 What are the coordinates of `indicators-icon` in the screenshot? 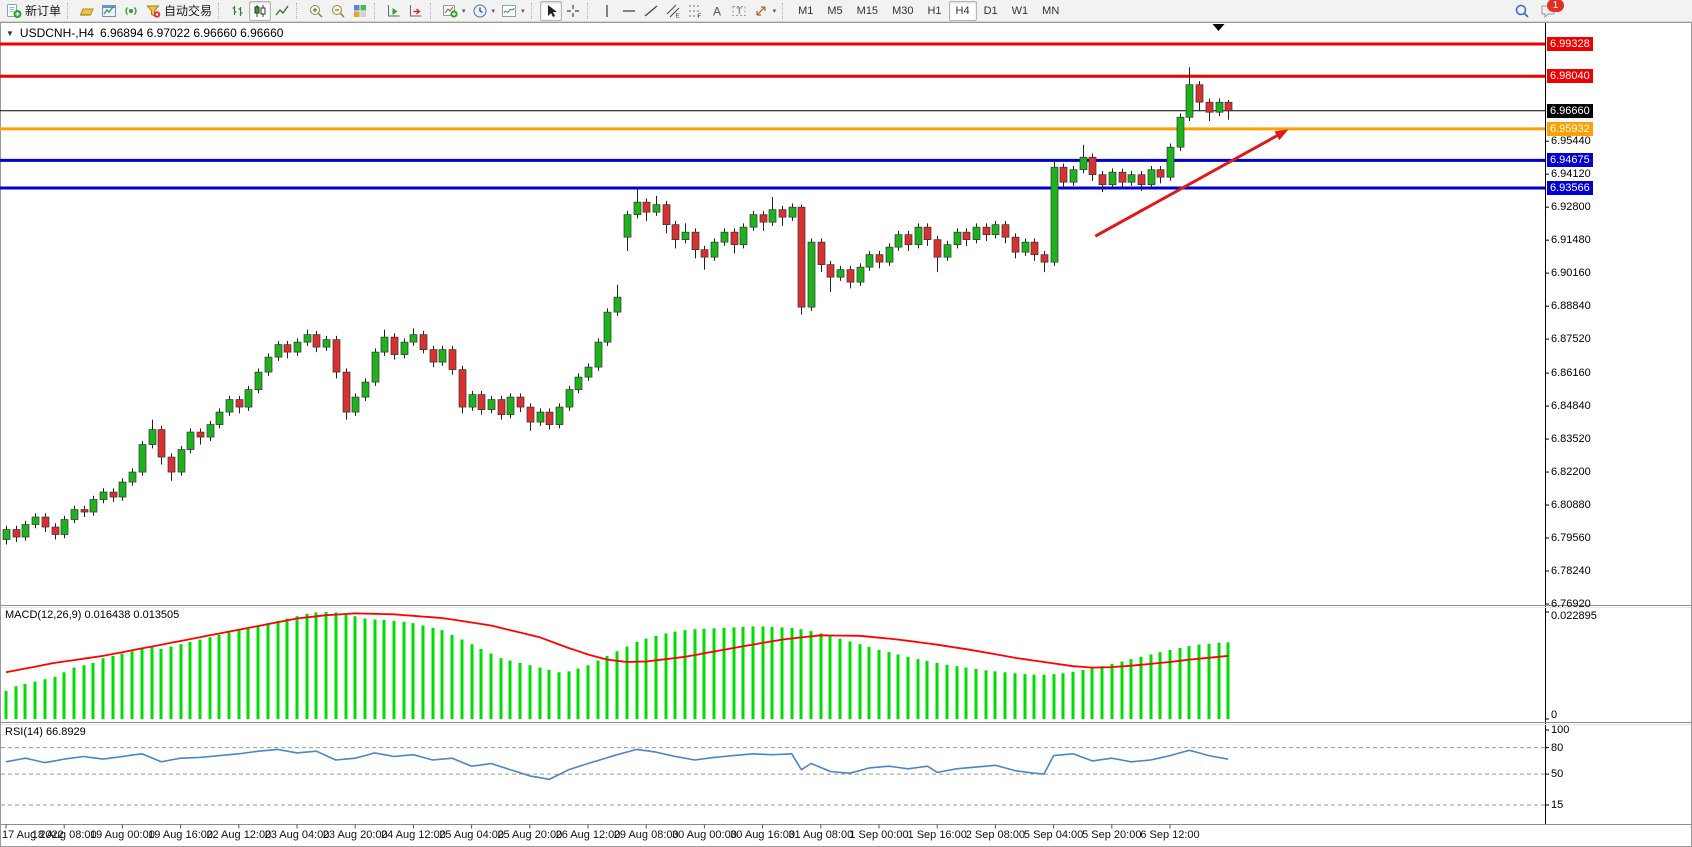 It's located at (450, 11).